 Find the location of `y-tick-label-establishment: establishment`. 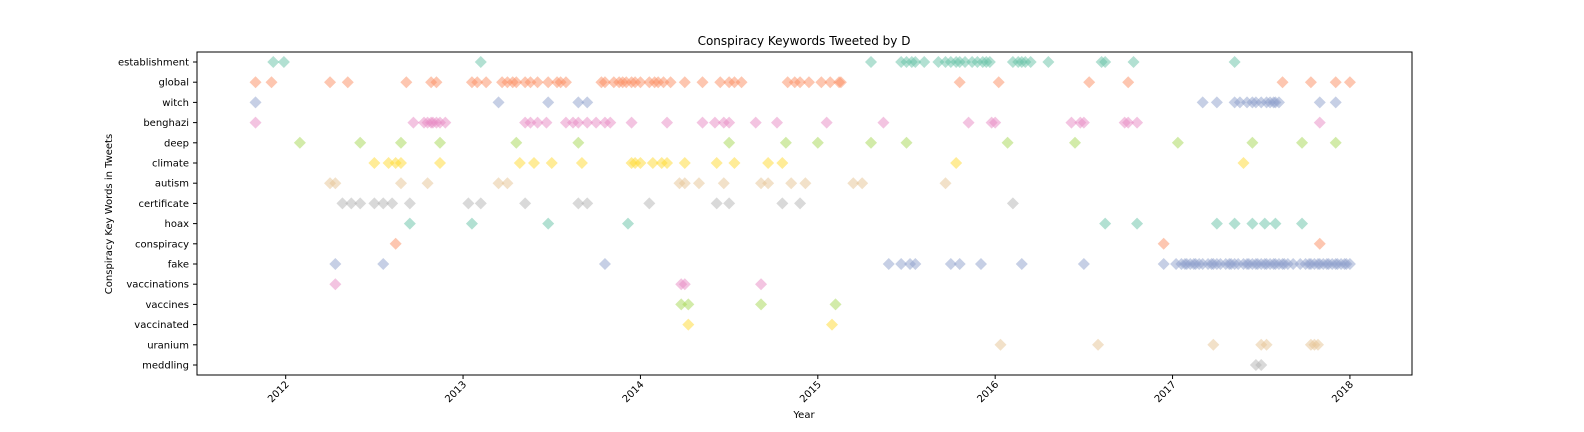

y-tick-label-establishment: establishment is located at coordinates (153, 63).